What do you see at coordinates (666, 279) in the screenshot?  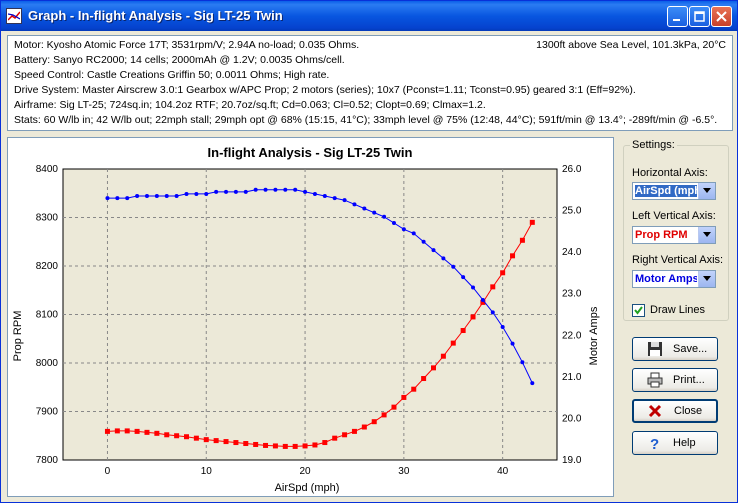 I see `right-axis-value: Motor Amps` at bounding box center [666, 279].